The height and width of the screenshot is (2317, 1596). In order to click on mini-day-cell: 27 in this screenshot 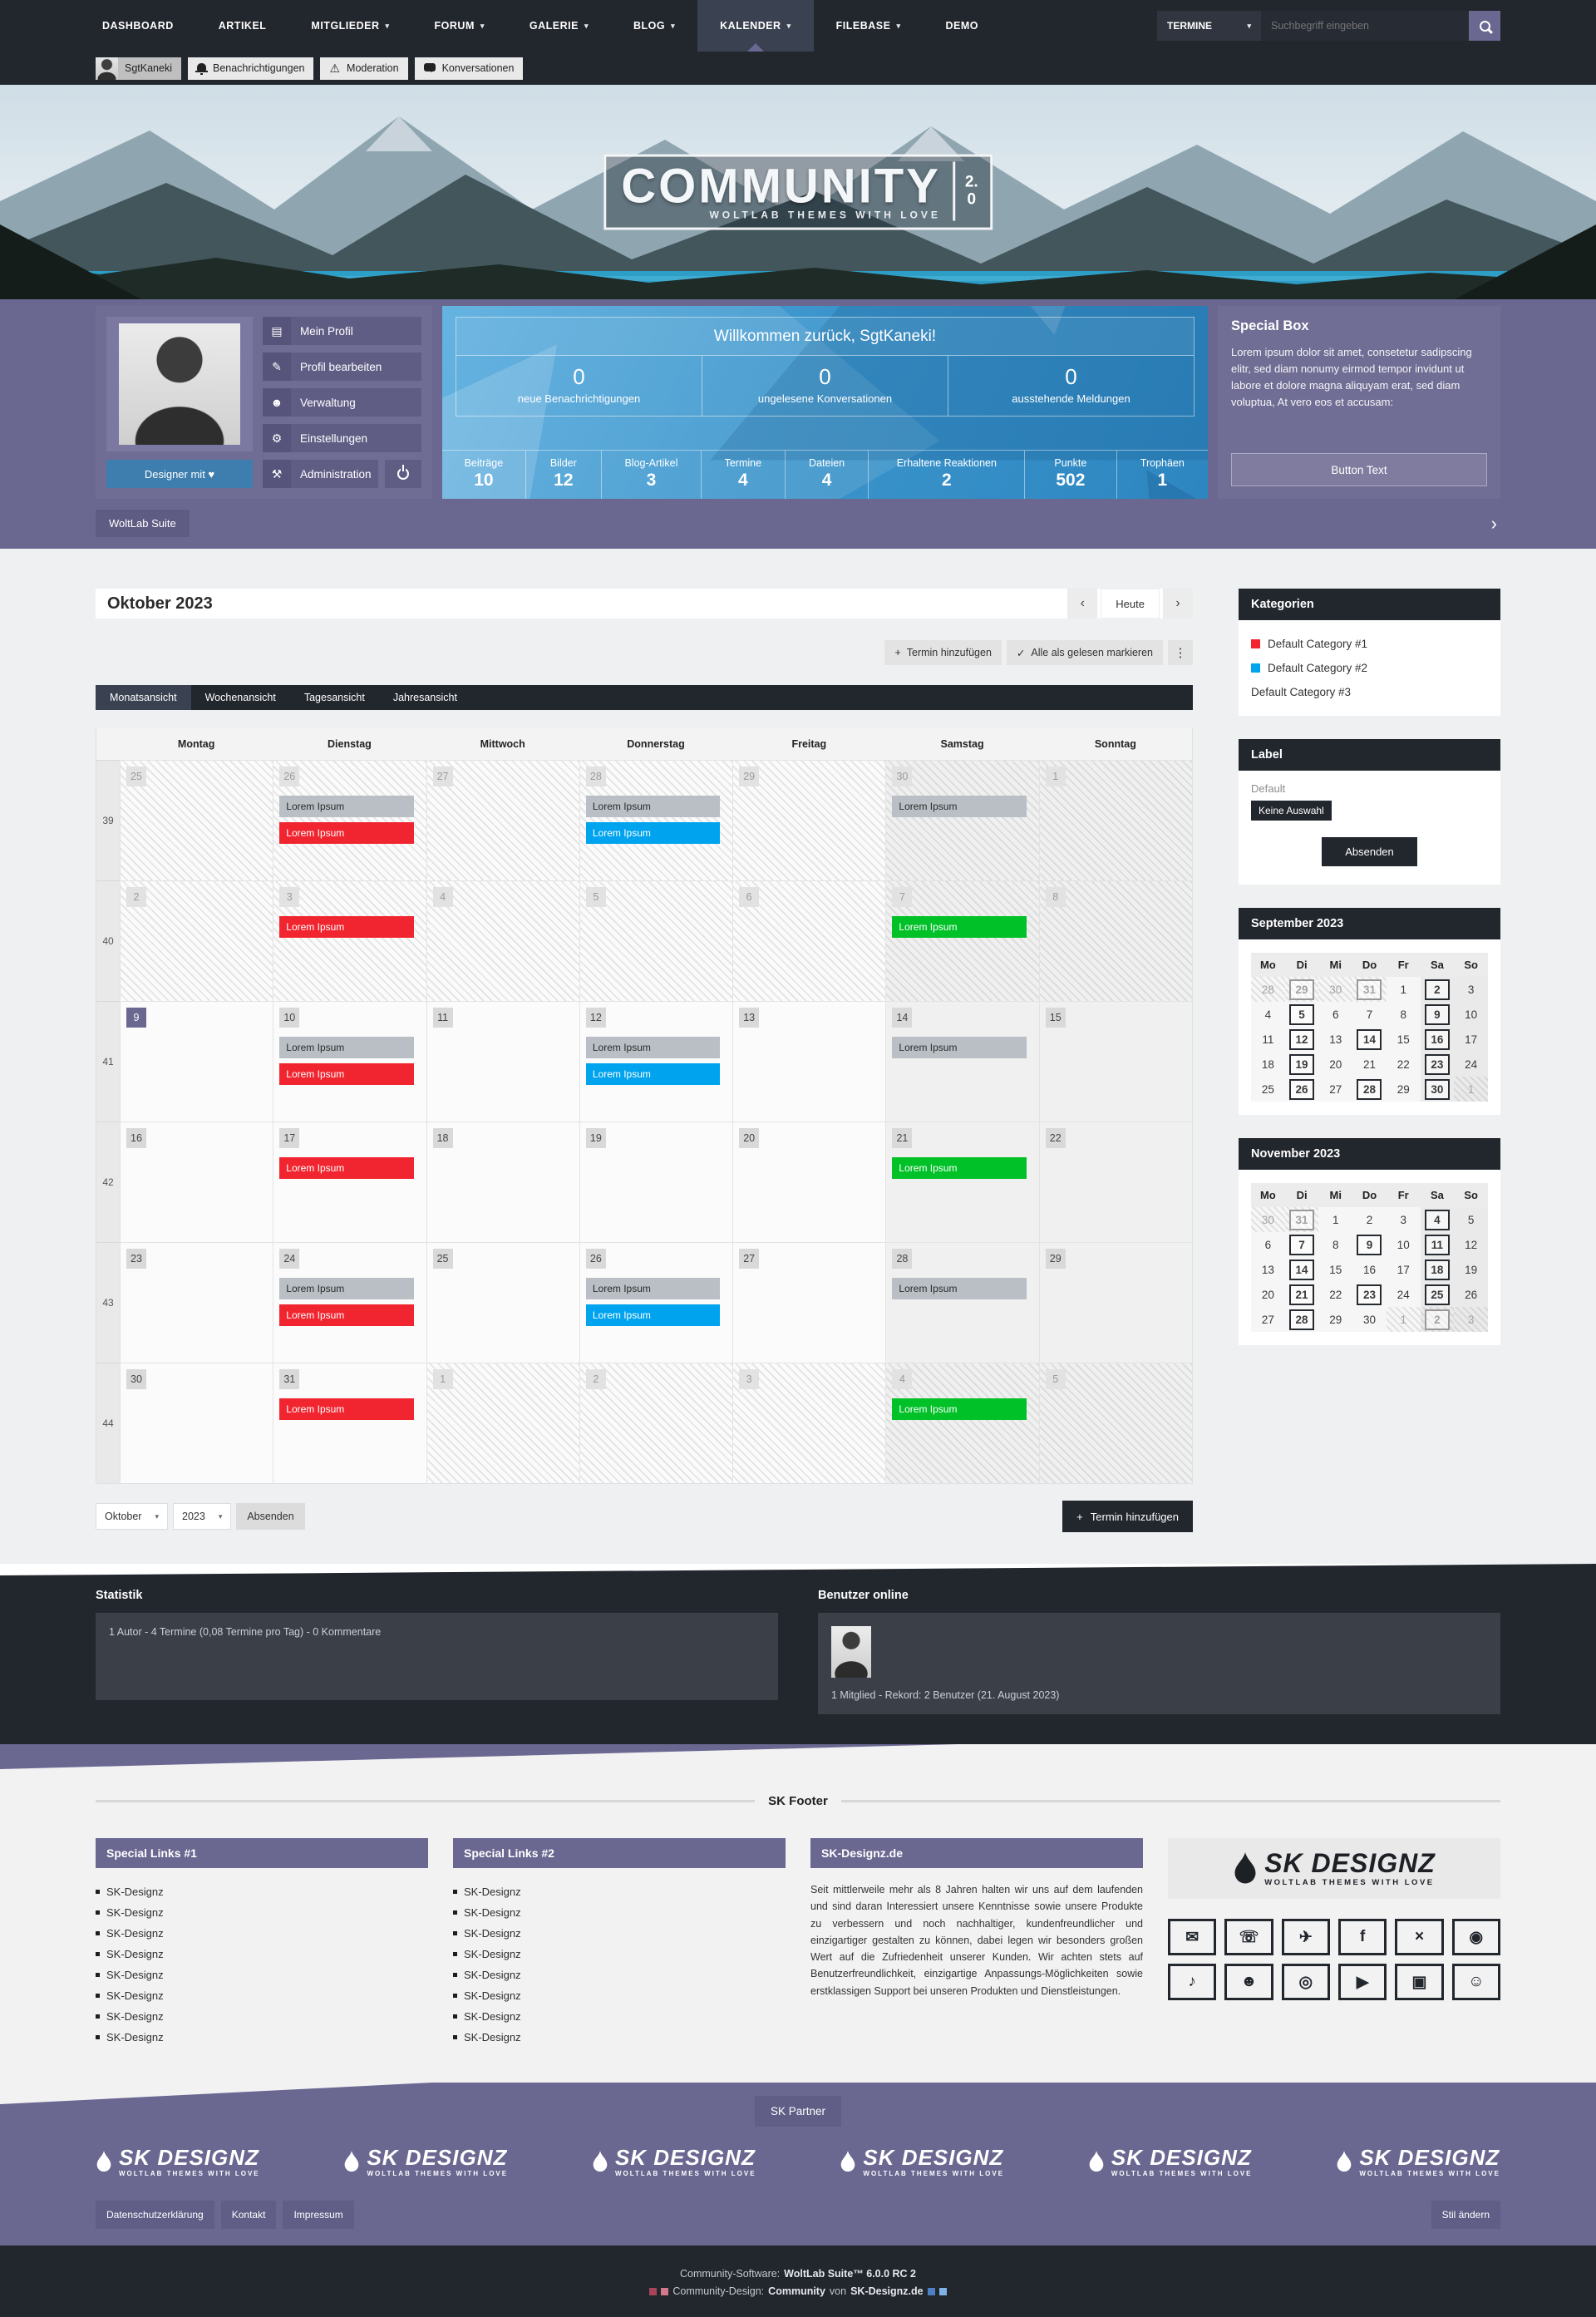, I will do `click(1335, 1089)`.